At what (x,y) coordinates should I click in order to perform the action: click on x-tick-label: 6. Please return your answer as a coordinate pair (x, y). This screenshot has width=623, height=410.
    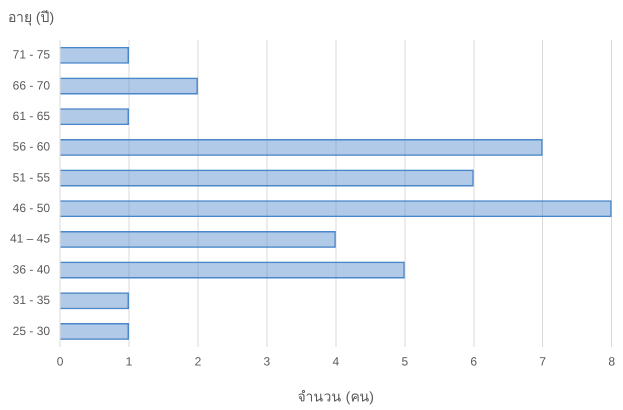
    Looking at the image, I should click on (474, 361).